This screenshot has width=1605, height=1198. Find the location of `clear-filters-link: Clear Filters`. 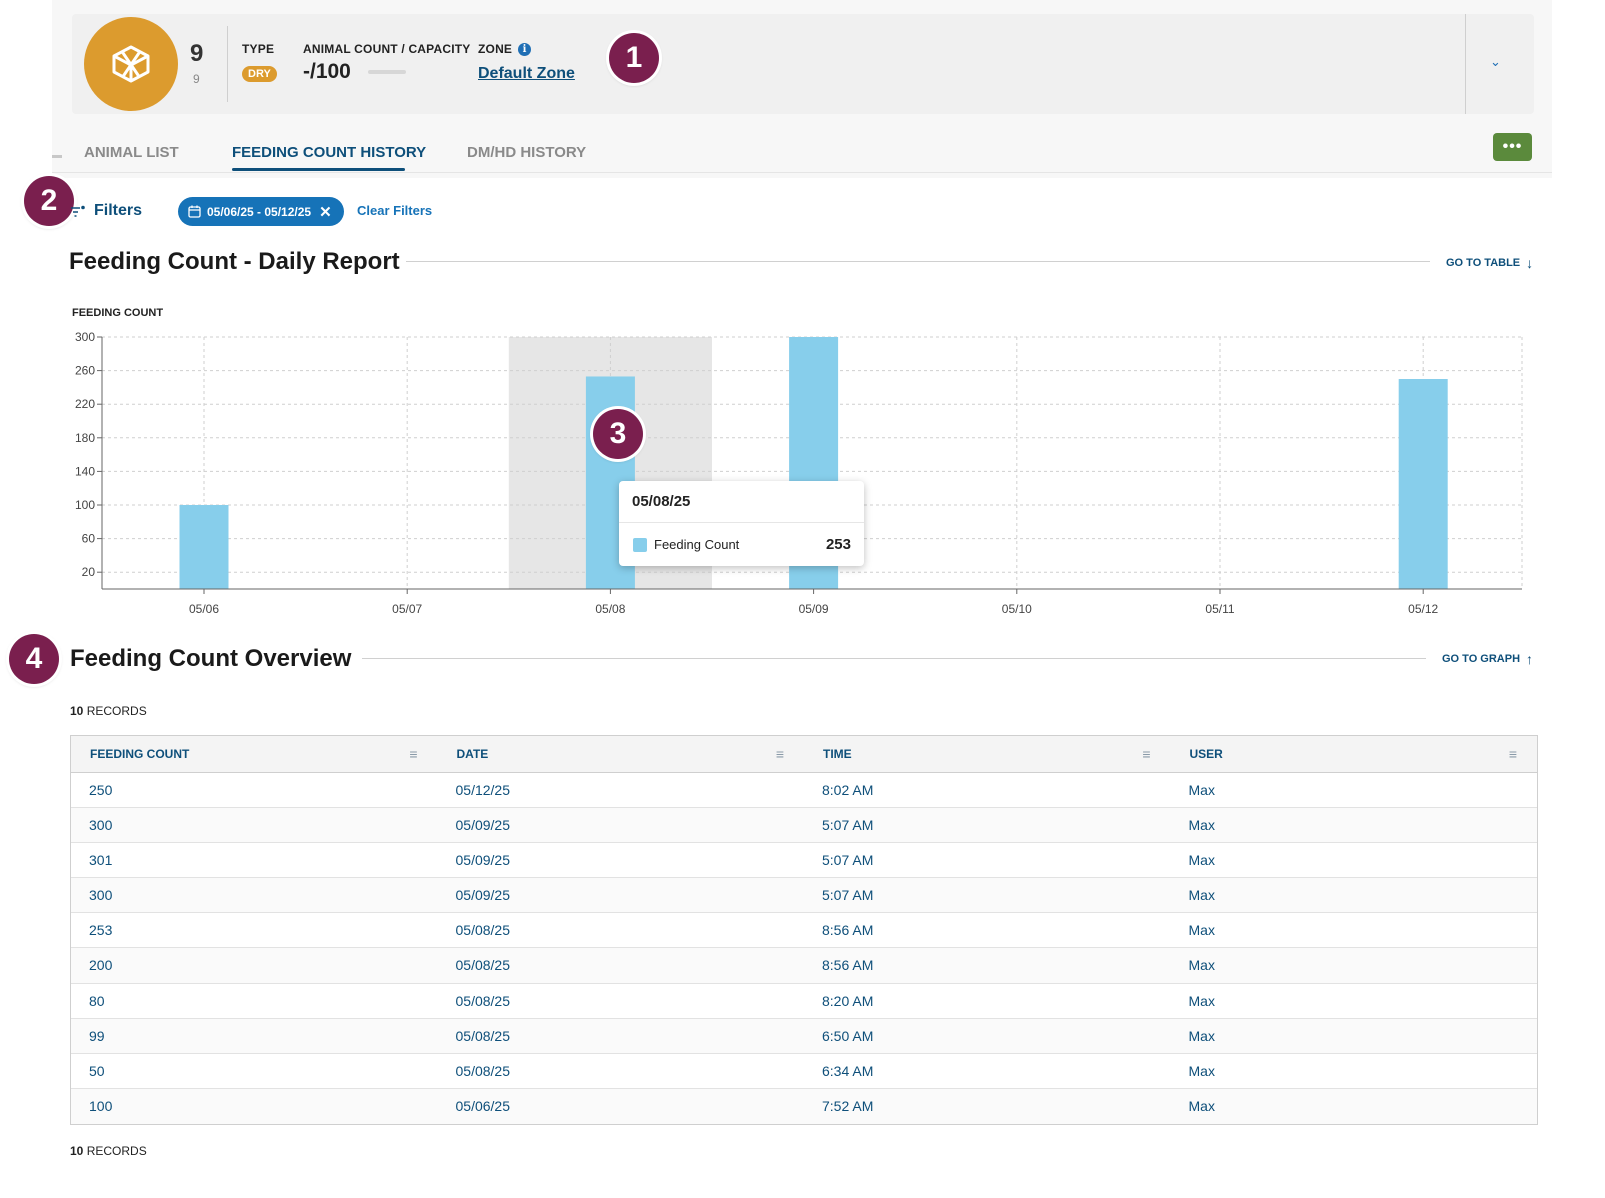

clear-filters-link: Clear Filters is located at coordinates (395, 210).